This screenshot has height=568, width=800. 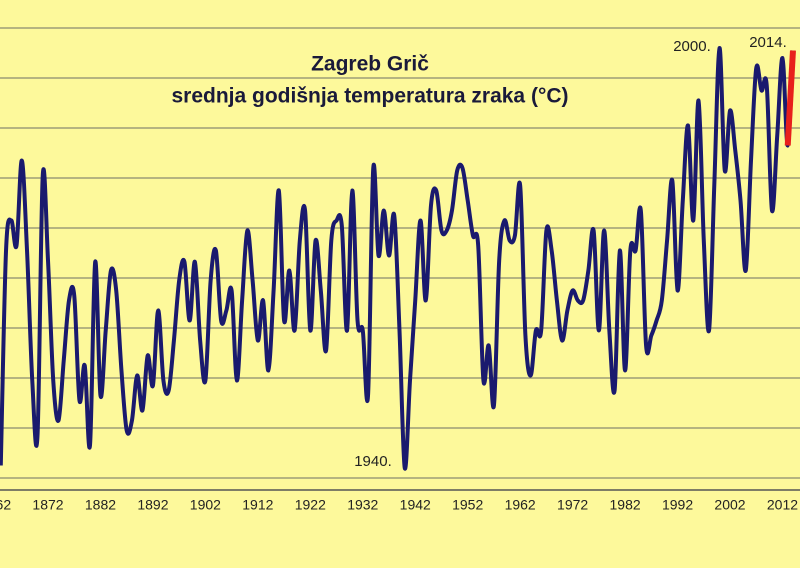 I want to click on x-tick-label: 1962, so click(x=520, y=505).